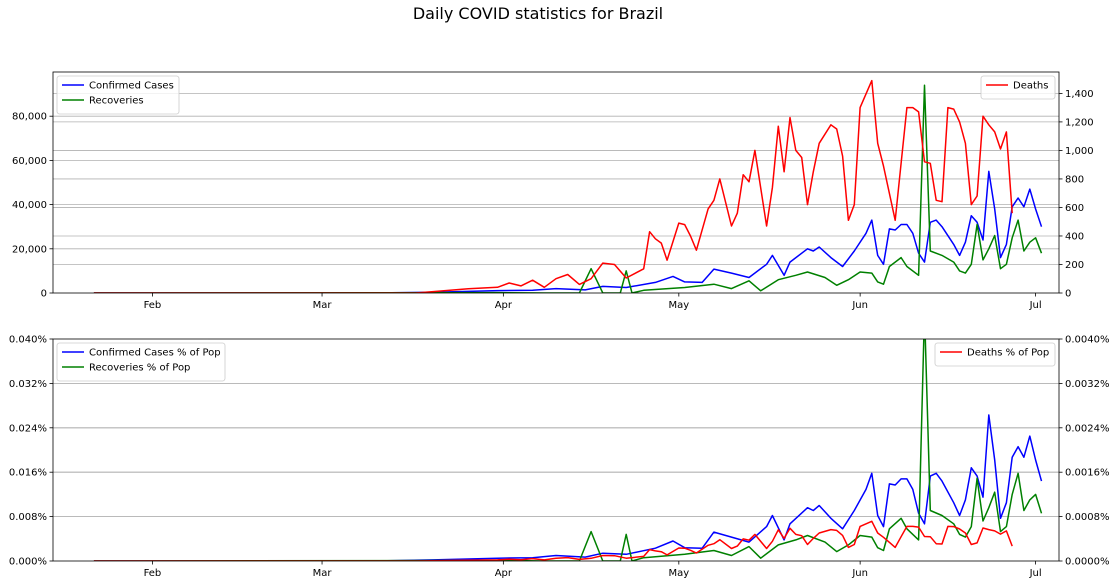  What do you see at coordinates (28, 340) in the screenshot?
I see `bottom-left-tick-label-5: 0.040%` at bounding box center [28, 340].